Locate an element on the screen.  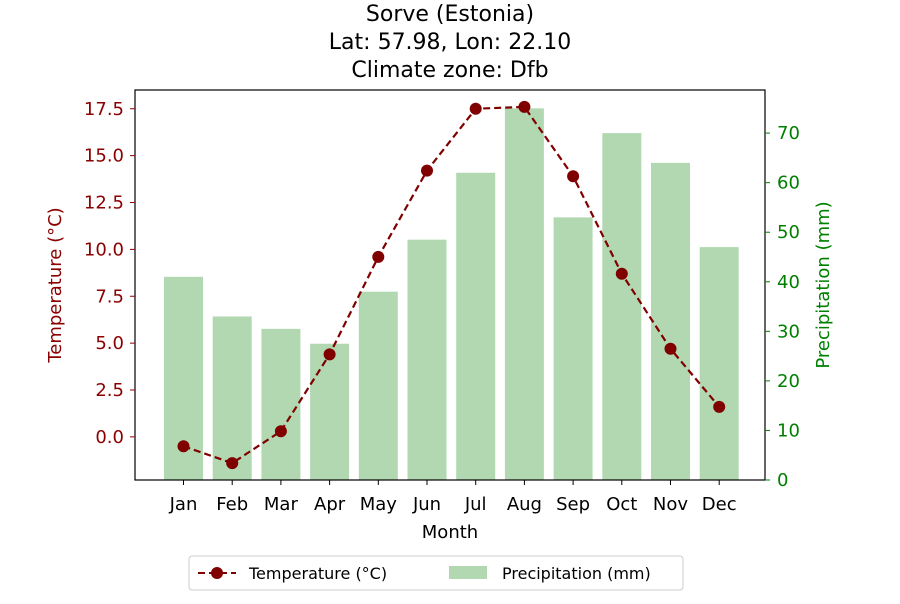
precipitation-bar-dec is located at coordinates (719, 363).